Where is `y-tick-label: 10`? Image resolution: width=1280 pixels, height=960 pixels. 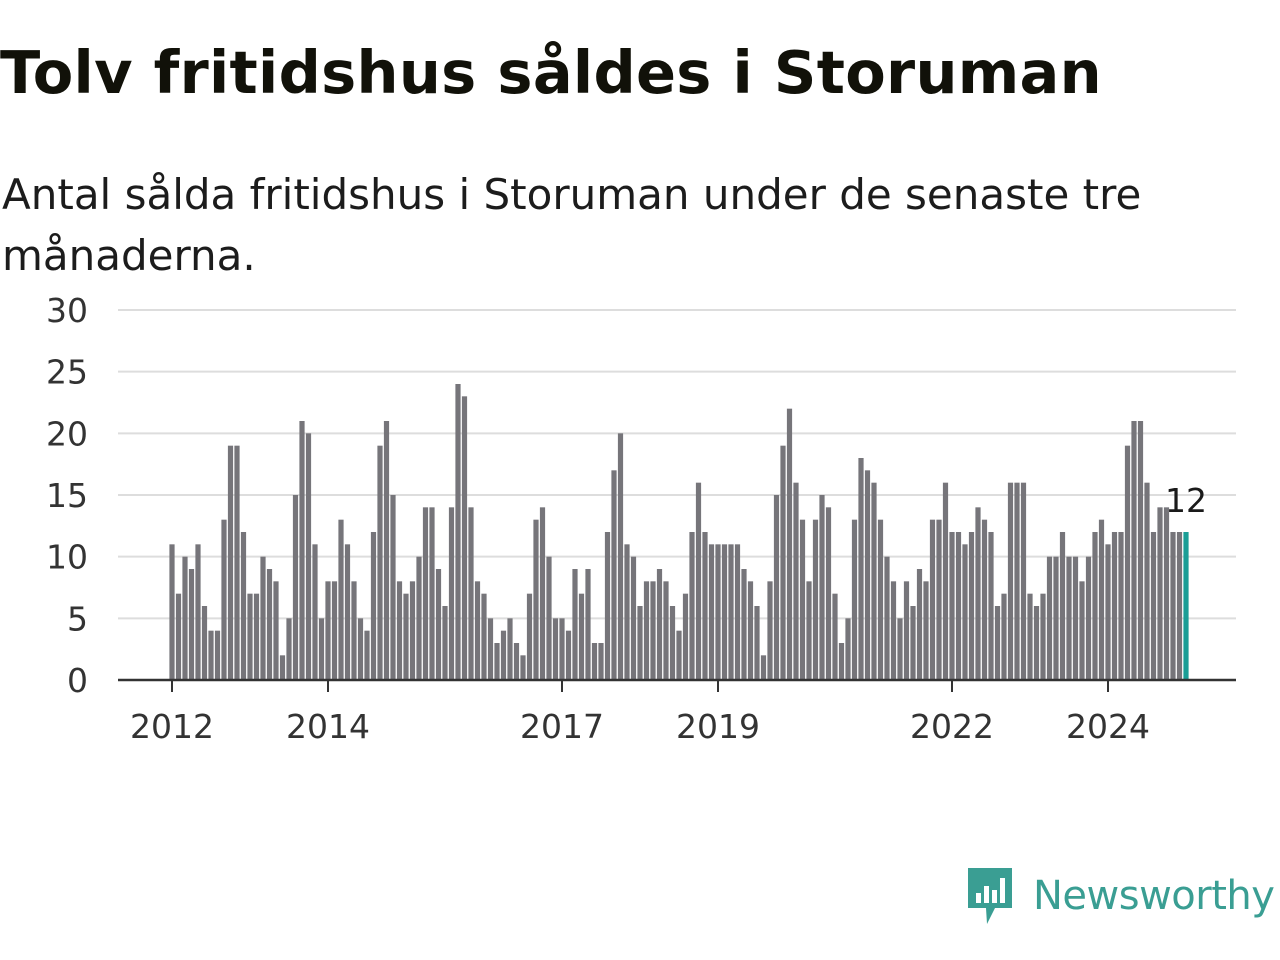
y-tick-label: 10 is located at coordinates (67, 557).